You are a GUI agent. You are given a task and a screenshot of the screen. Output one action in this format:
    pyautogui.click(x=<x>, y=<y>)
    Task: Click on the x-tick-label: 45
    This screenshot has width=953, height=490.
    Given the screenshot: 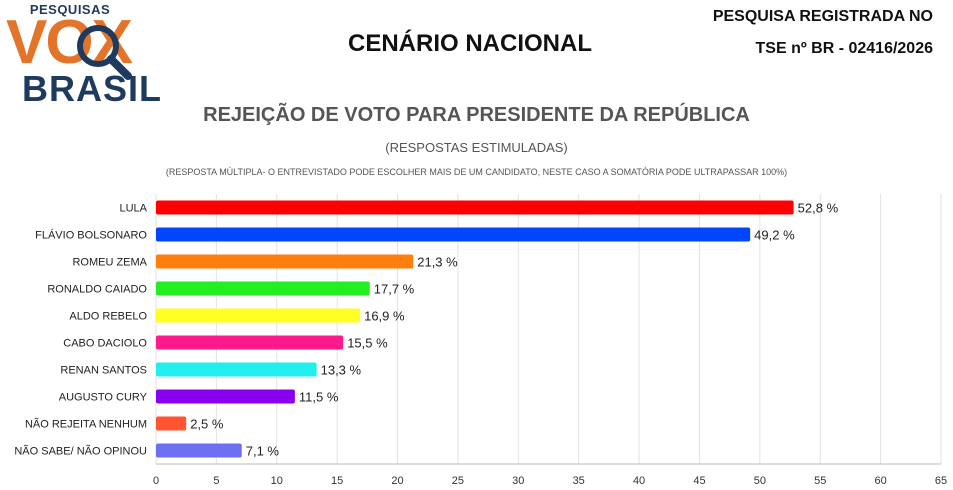 What is the action you would take?
    pyautogui.click(x=699, y=481)
    